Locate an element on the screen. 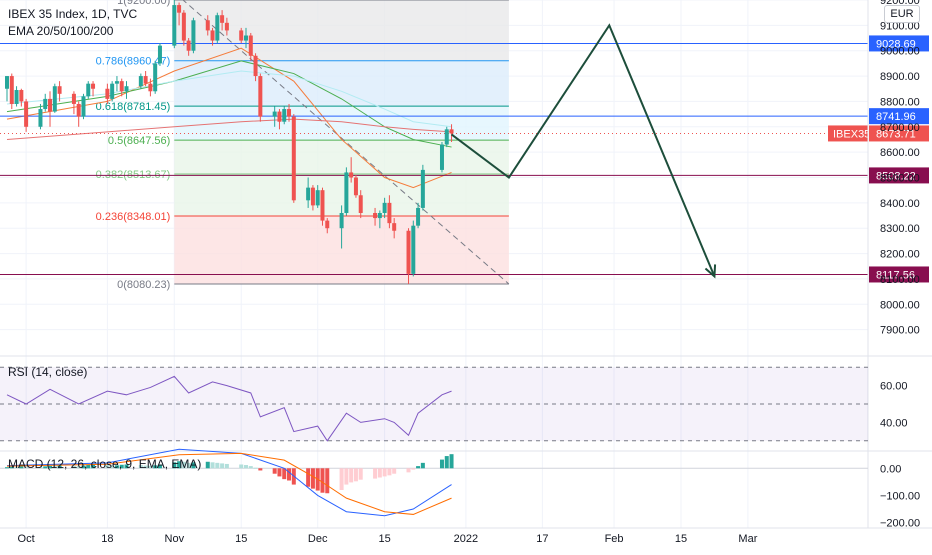  macd-signal-line is located at coordinates (229, 483).